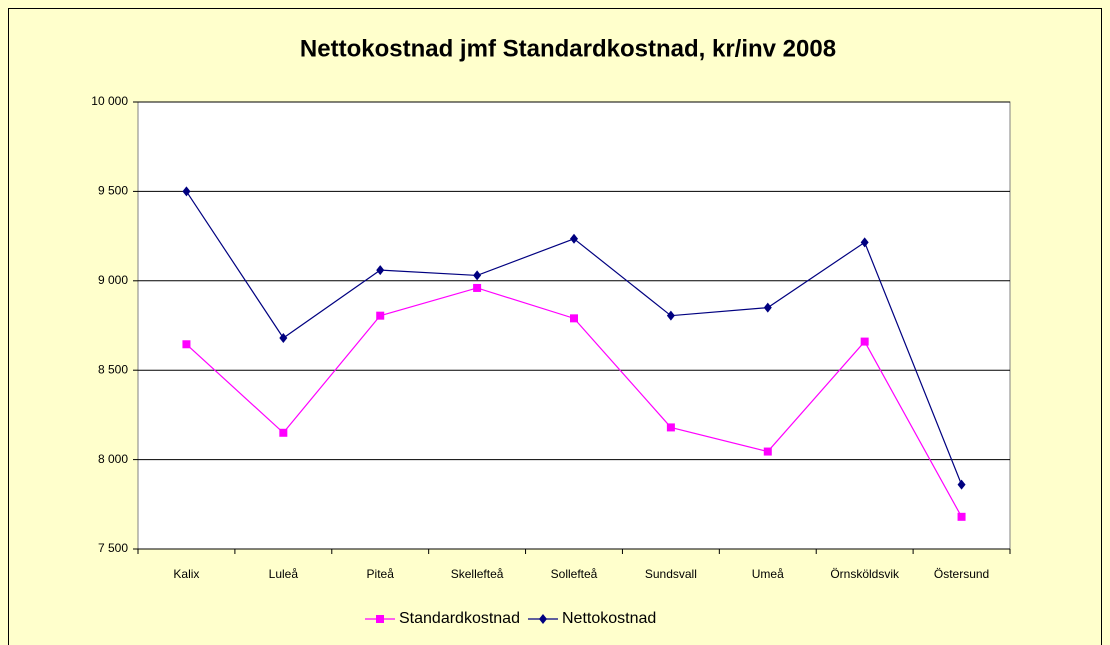 The height and width of the screenshot is (645, 1110). What do you see at coordinates (186, 574) in the screenshot?
I see `x-tick-label: Kalix` at bounding box center [186, 574].